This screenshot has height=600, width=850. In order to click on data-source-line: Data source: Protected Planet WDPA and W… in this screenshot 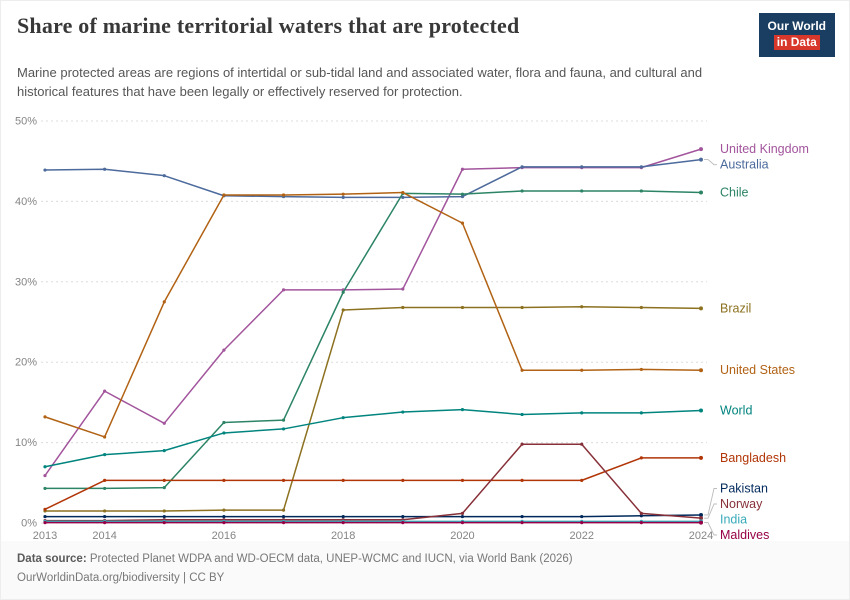, I will do `click(425, 560)`.